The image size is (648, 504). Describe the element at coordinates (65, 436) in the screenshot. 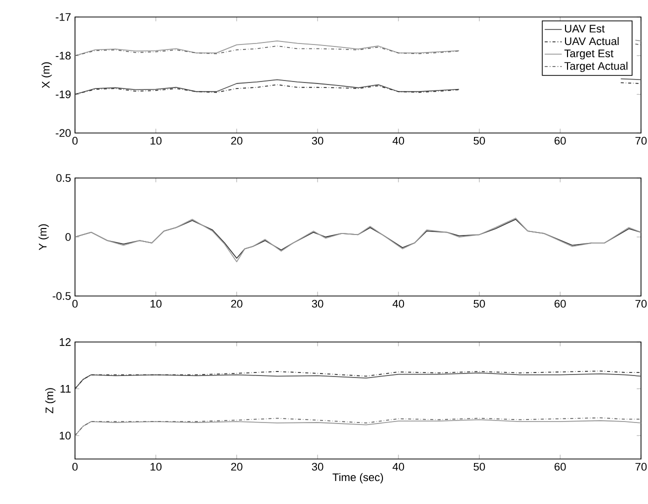

I see `y-tick-label: 10` at that location.